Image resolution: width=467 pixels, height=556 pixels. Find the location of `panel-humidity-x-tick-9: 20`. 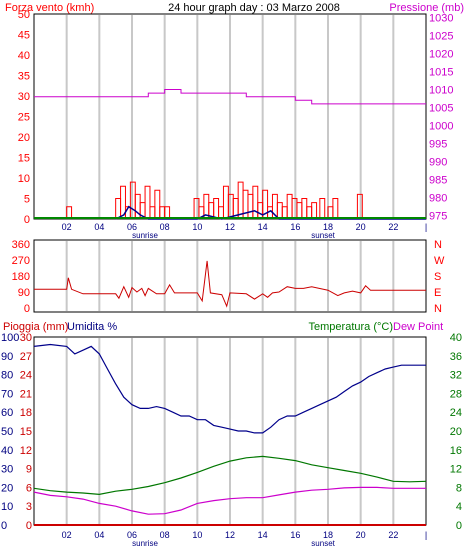

panel-humidity-x-tick-9: 20 is located at coordinates (361, 535).